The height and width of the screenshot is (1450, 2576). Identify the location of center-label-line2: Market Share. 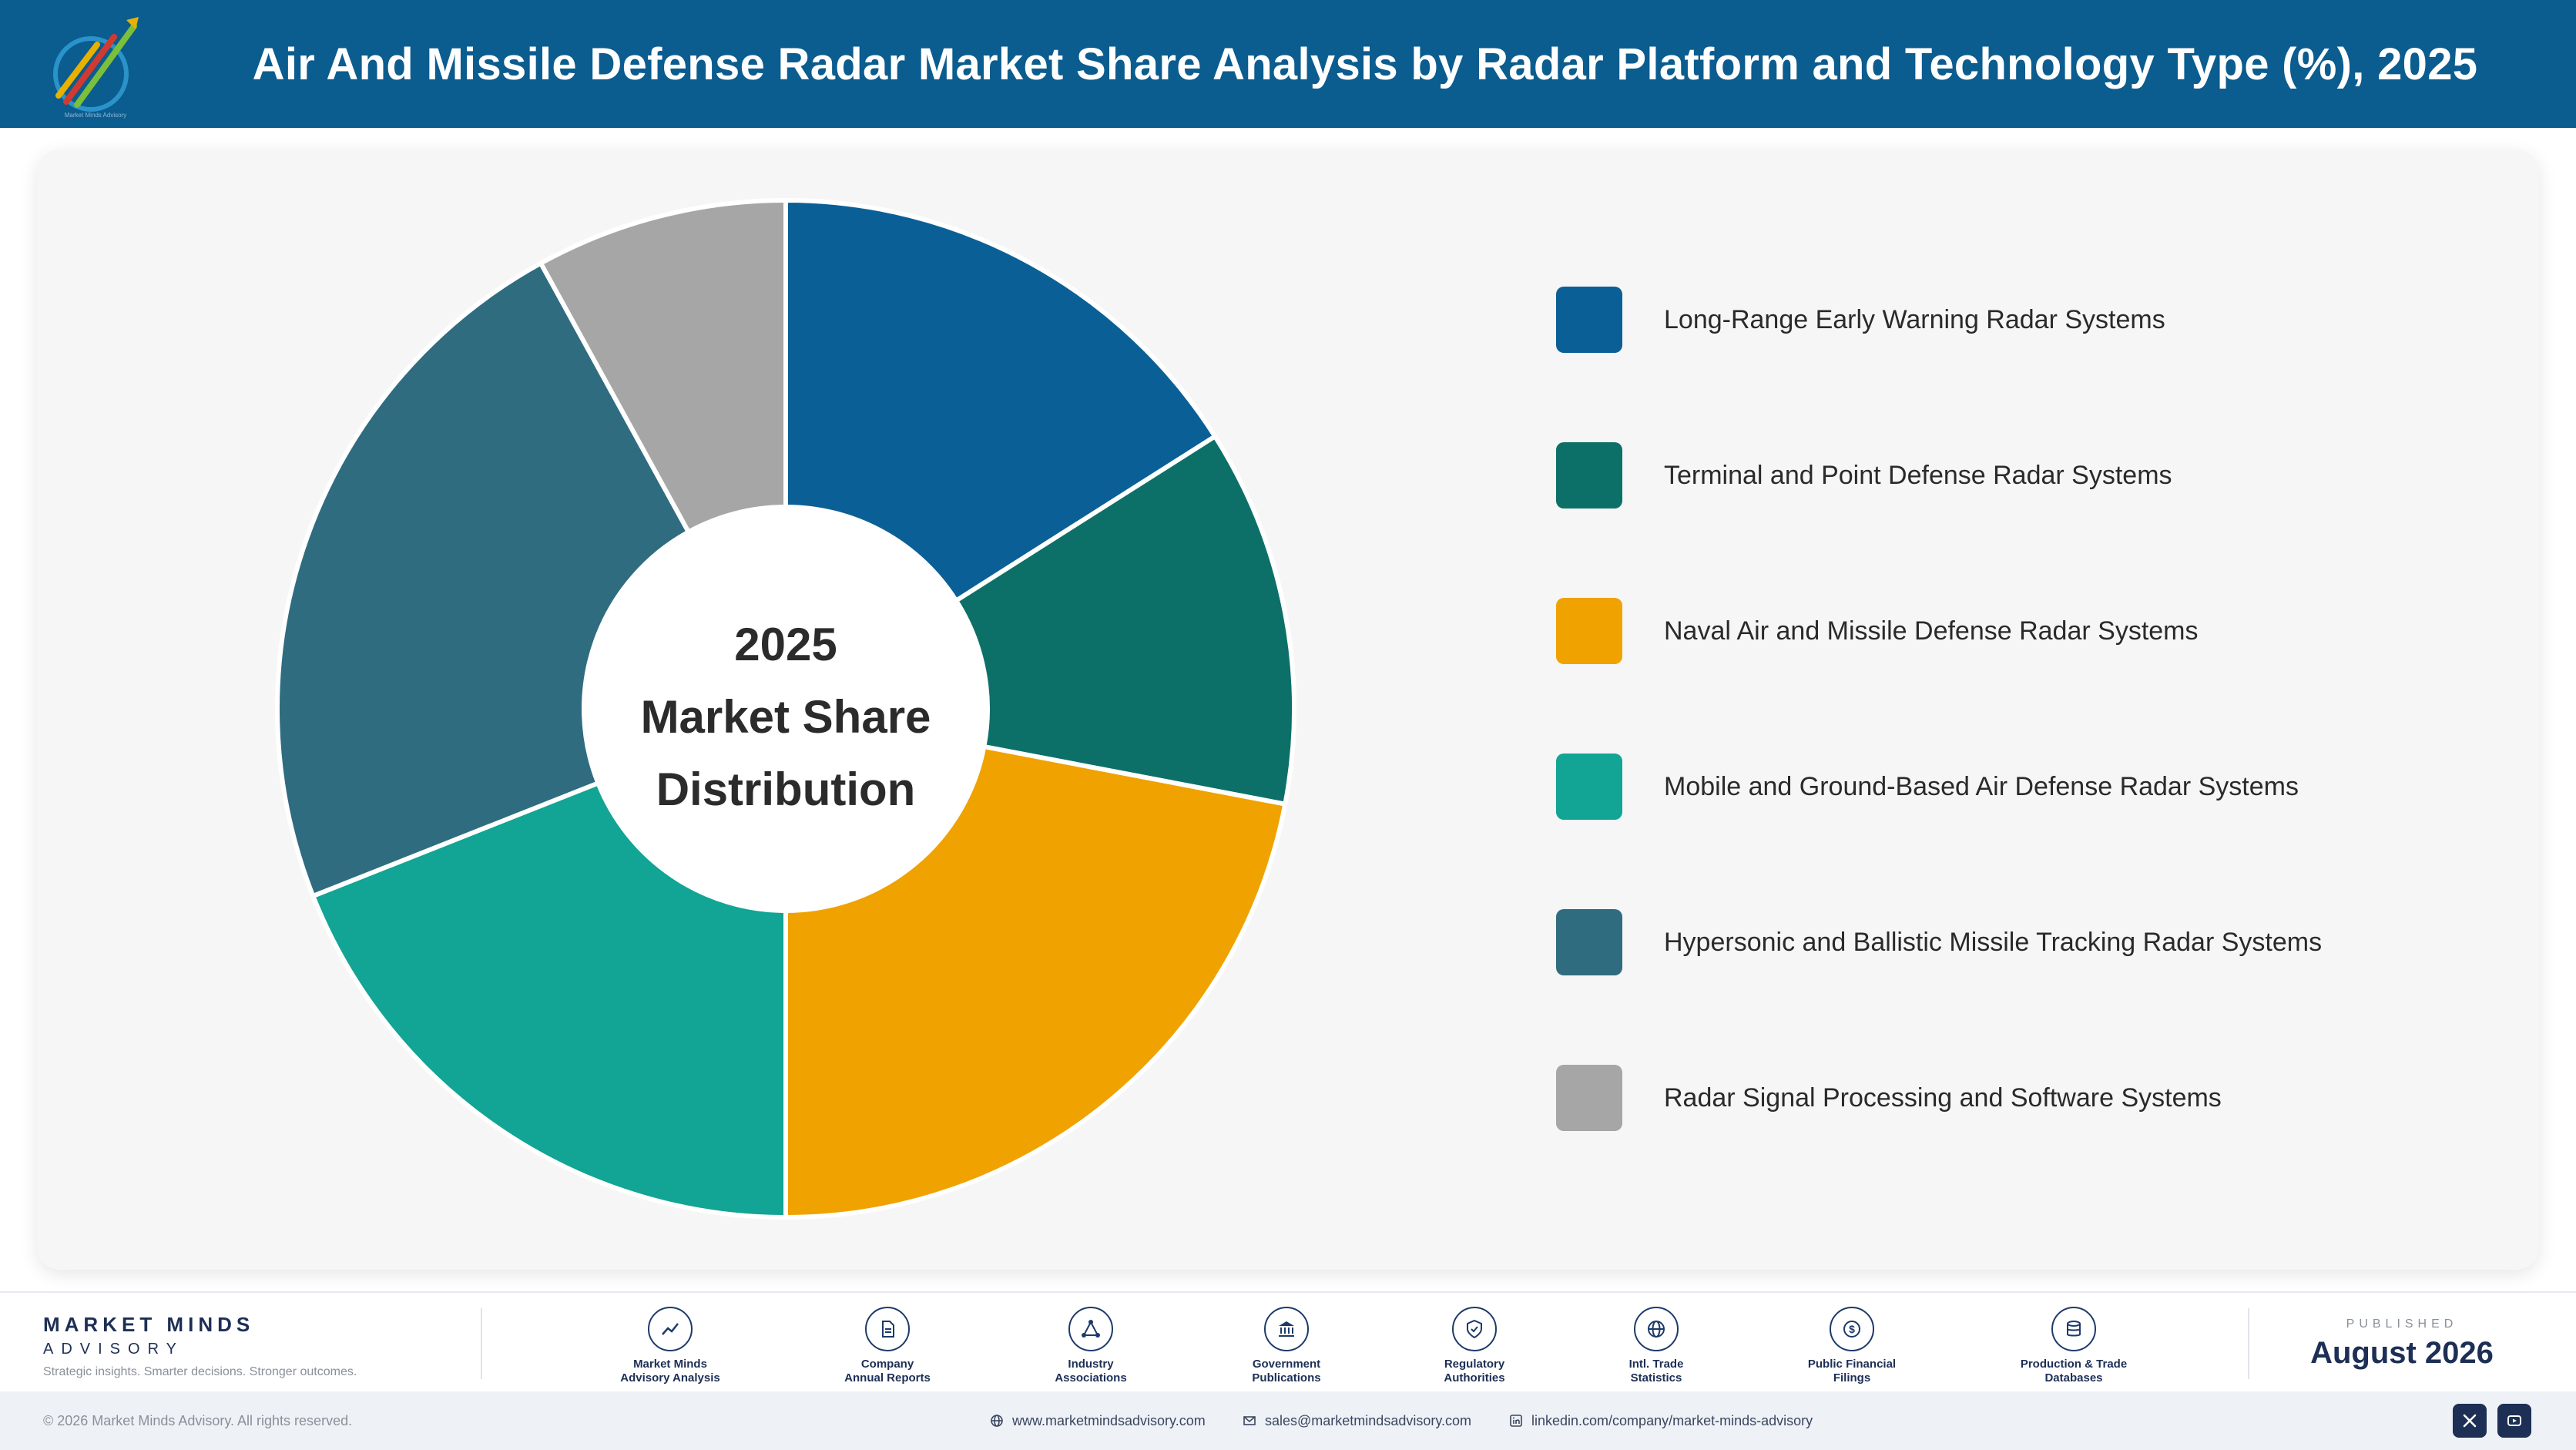
(785, 717).